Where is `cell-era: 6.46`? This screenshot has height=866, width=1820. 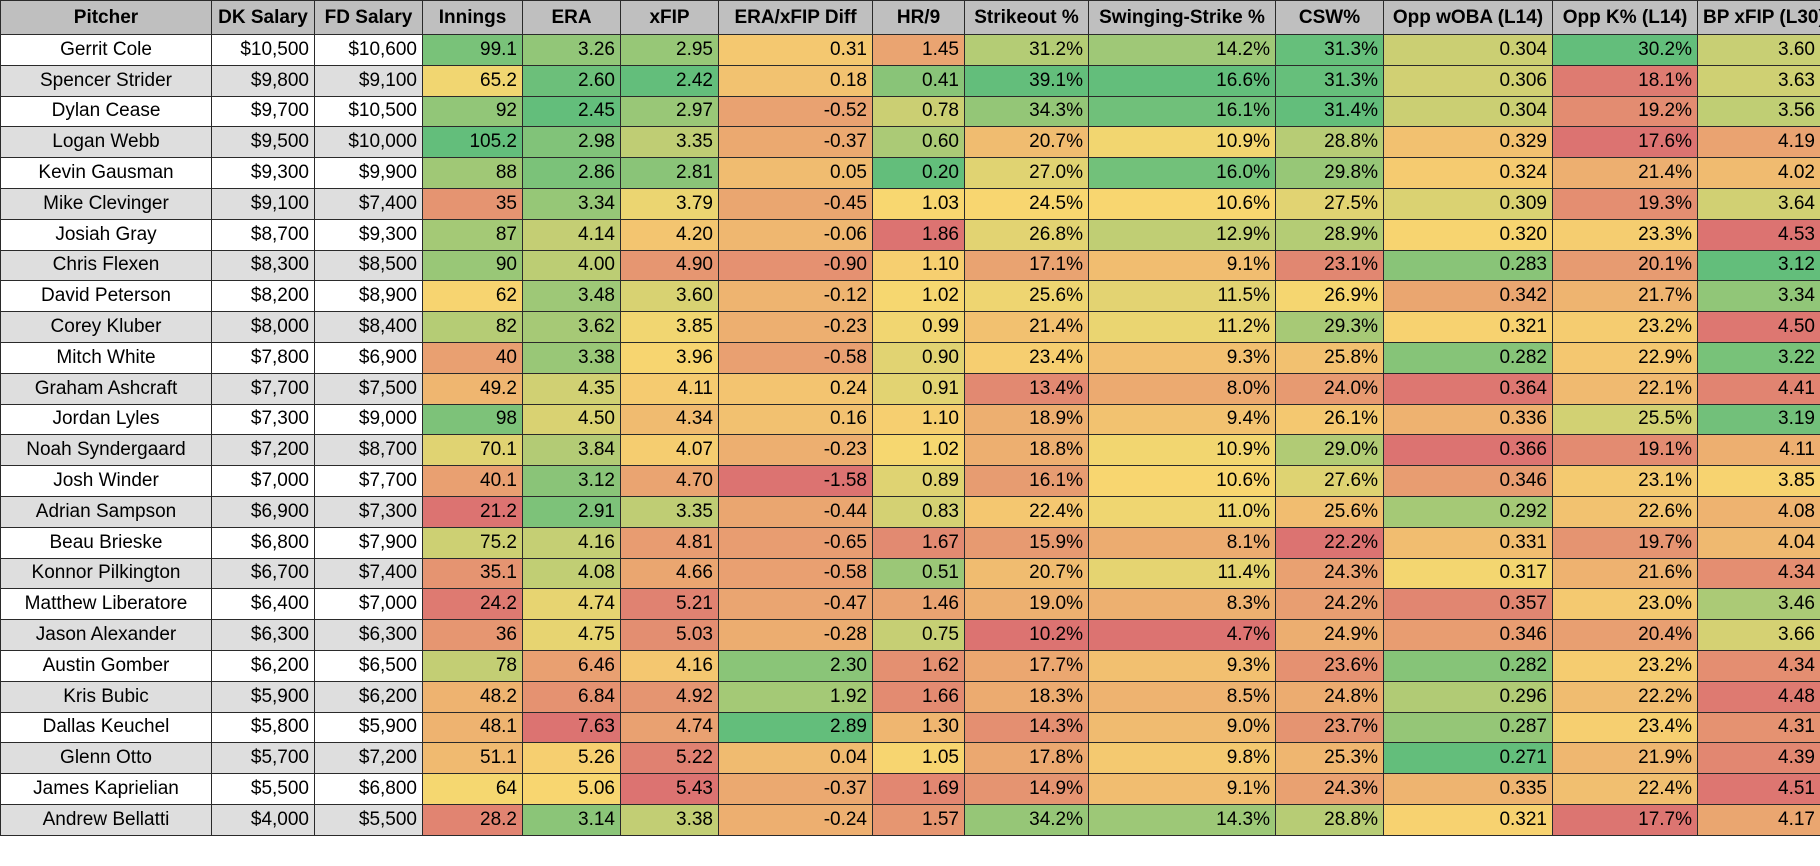 cell-era: 6.46 is located at coordinates (571, 665).